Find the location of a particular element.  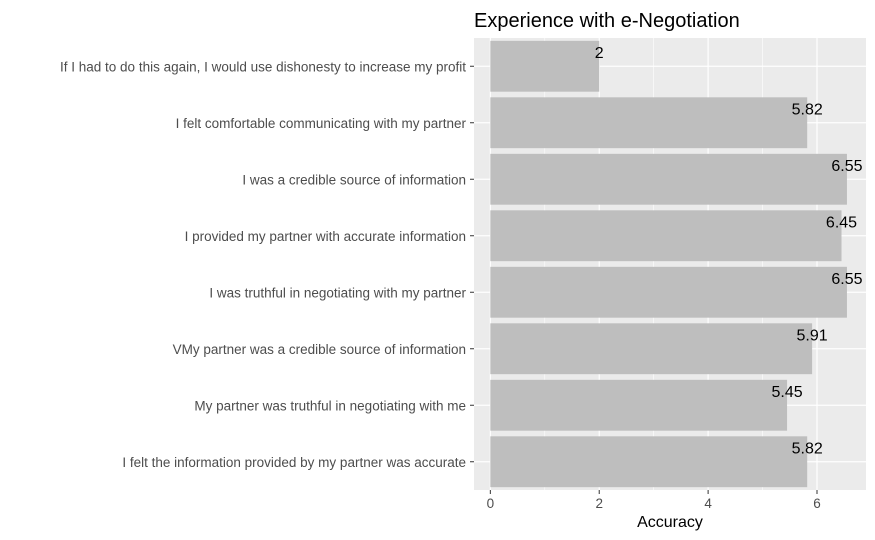

data-label: 5.91 is located at coordinates (812, 335).